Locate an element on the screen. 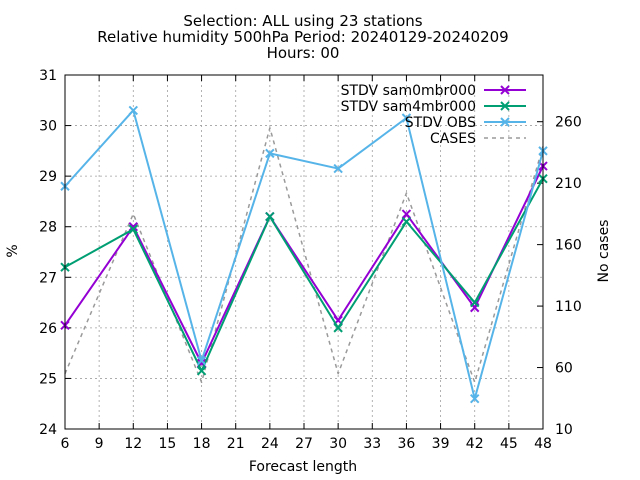 The height and width of the screenshot is (480, 640). x-tick-label: 21 is located at coordinates (236, 444).